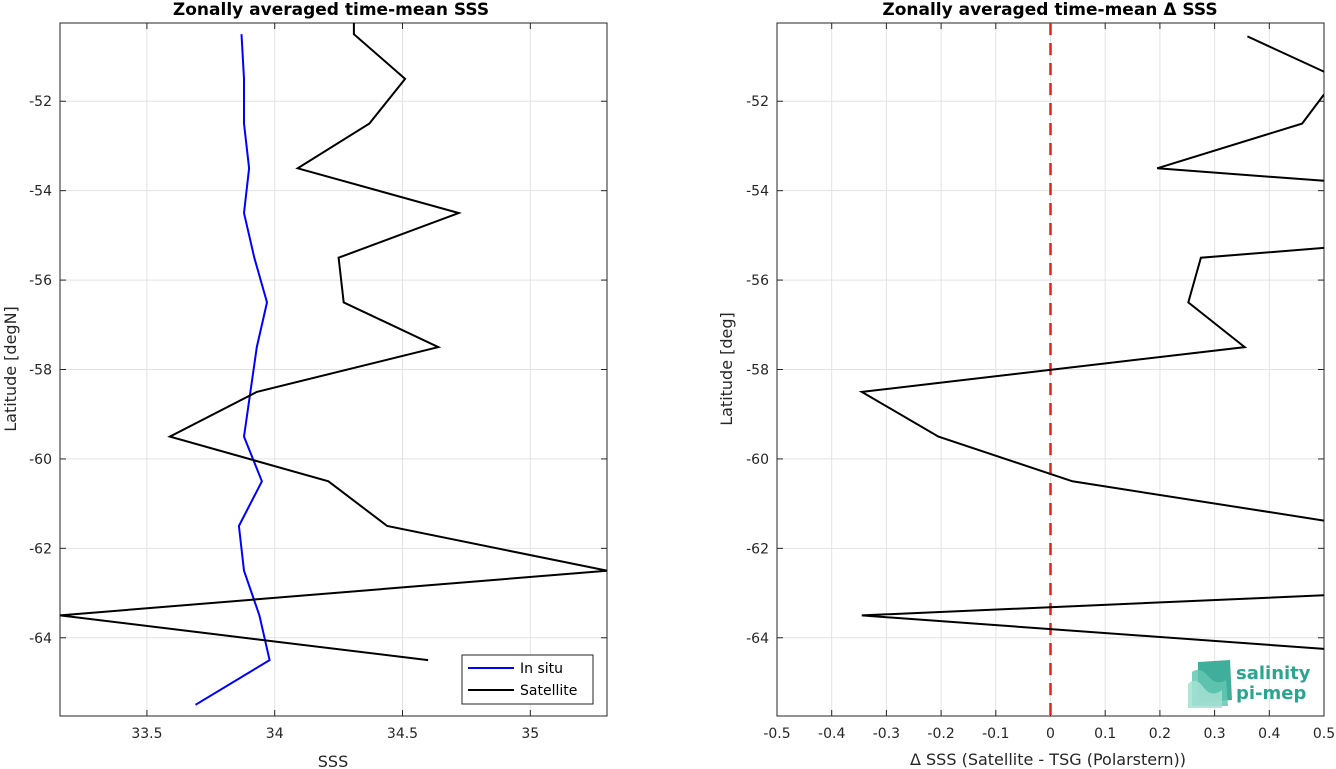  I want to click on left-ytick-label: -52, so click(40, 102).